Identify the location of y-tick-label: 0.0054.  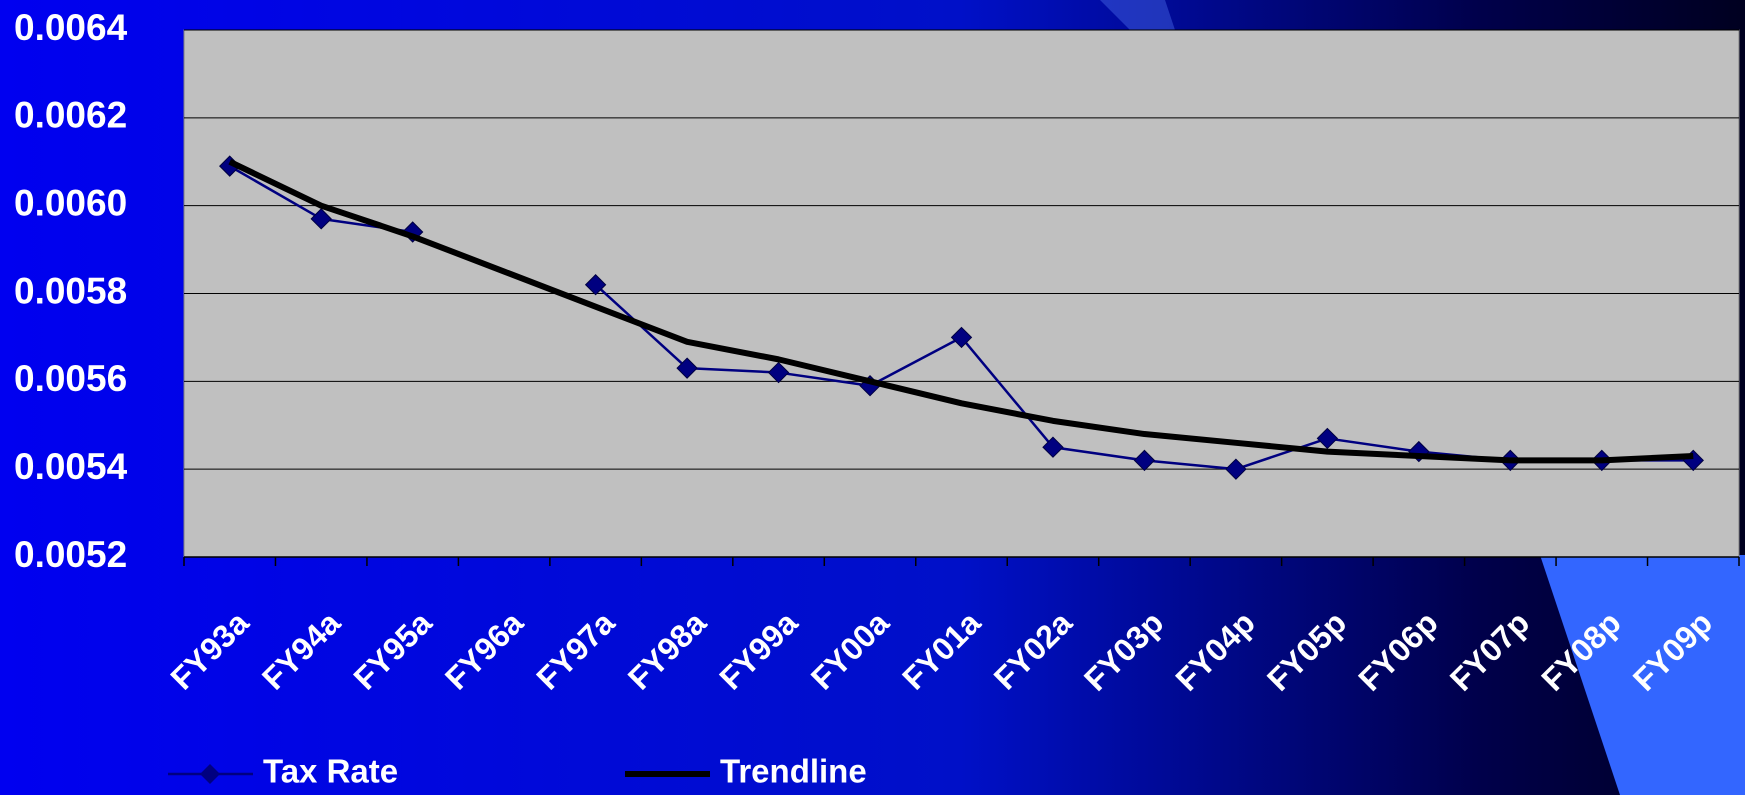
(71, 466).